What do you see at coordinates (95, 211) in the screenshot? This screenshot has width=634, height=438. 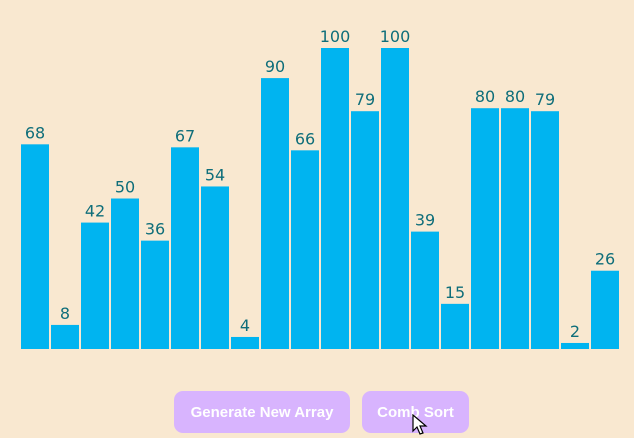 I see `bar-value-label: 42` at bounding box center [95, 211].